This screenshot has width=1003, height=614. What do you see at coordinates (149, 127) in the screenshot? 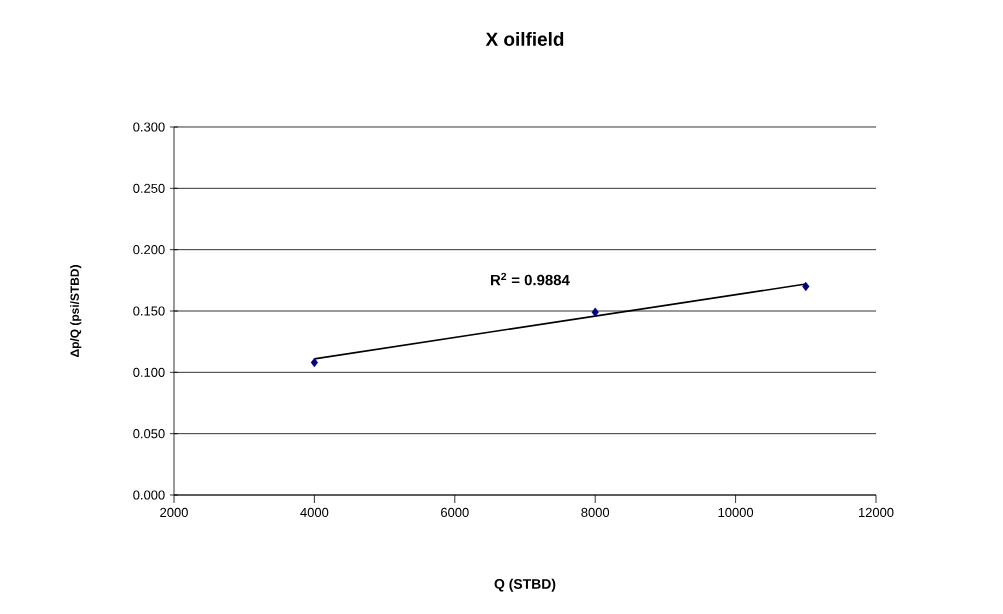
I see `y-tick-label: 0.300` at bounding box center [149, 127].